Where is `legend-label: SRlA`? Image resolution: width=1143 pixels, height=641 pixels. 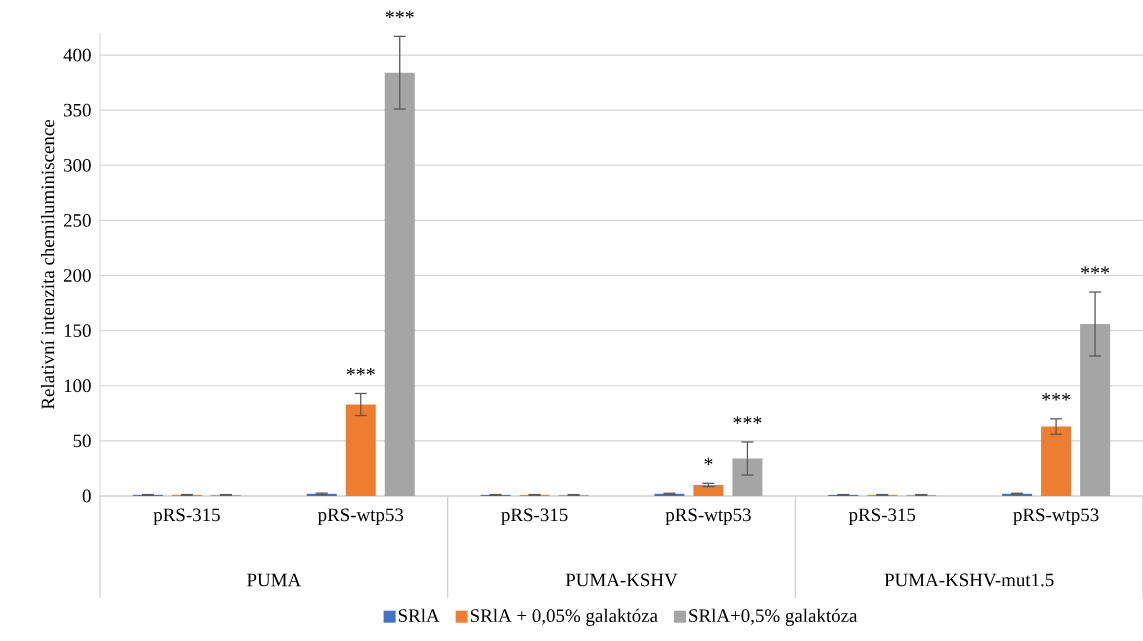 legend-label: SRlA is located at coordinates (419, 615).